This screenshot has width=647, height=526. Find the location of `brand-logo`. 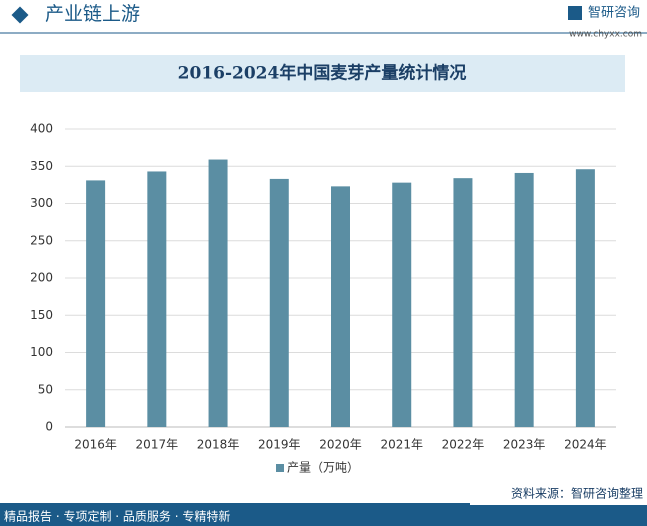

brand-logo is located at coordinates (575, 13).